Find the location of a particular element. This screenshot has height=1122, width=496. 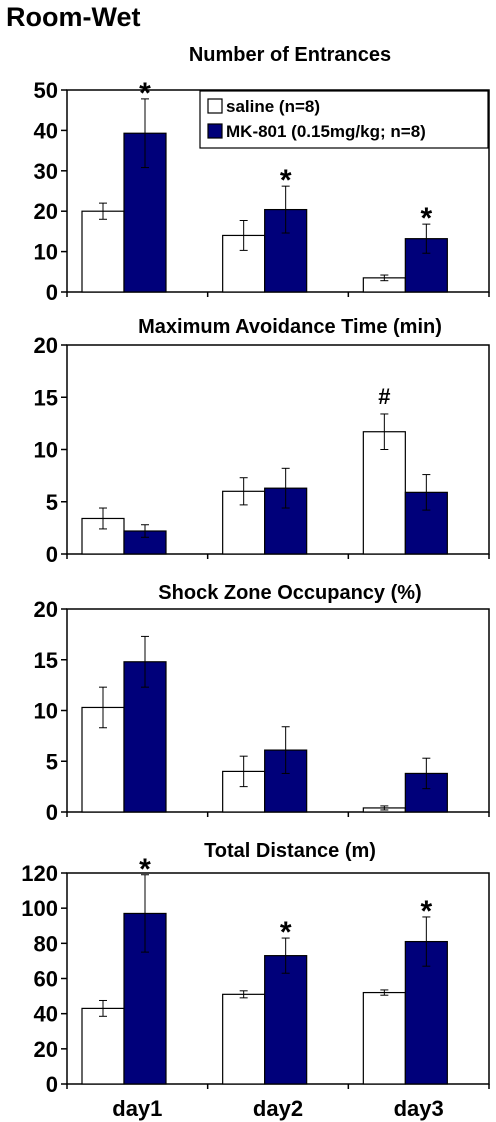

x-category-label: day2 is located at coordinates (278, 1108).